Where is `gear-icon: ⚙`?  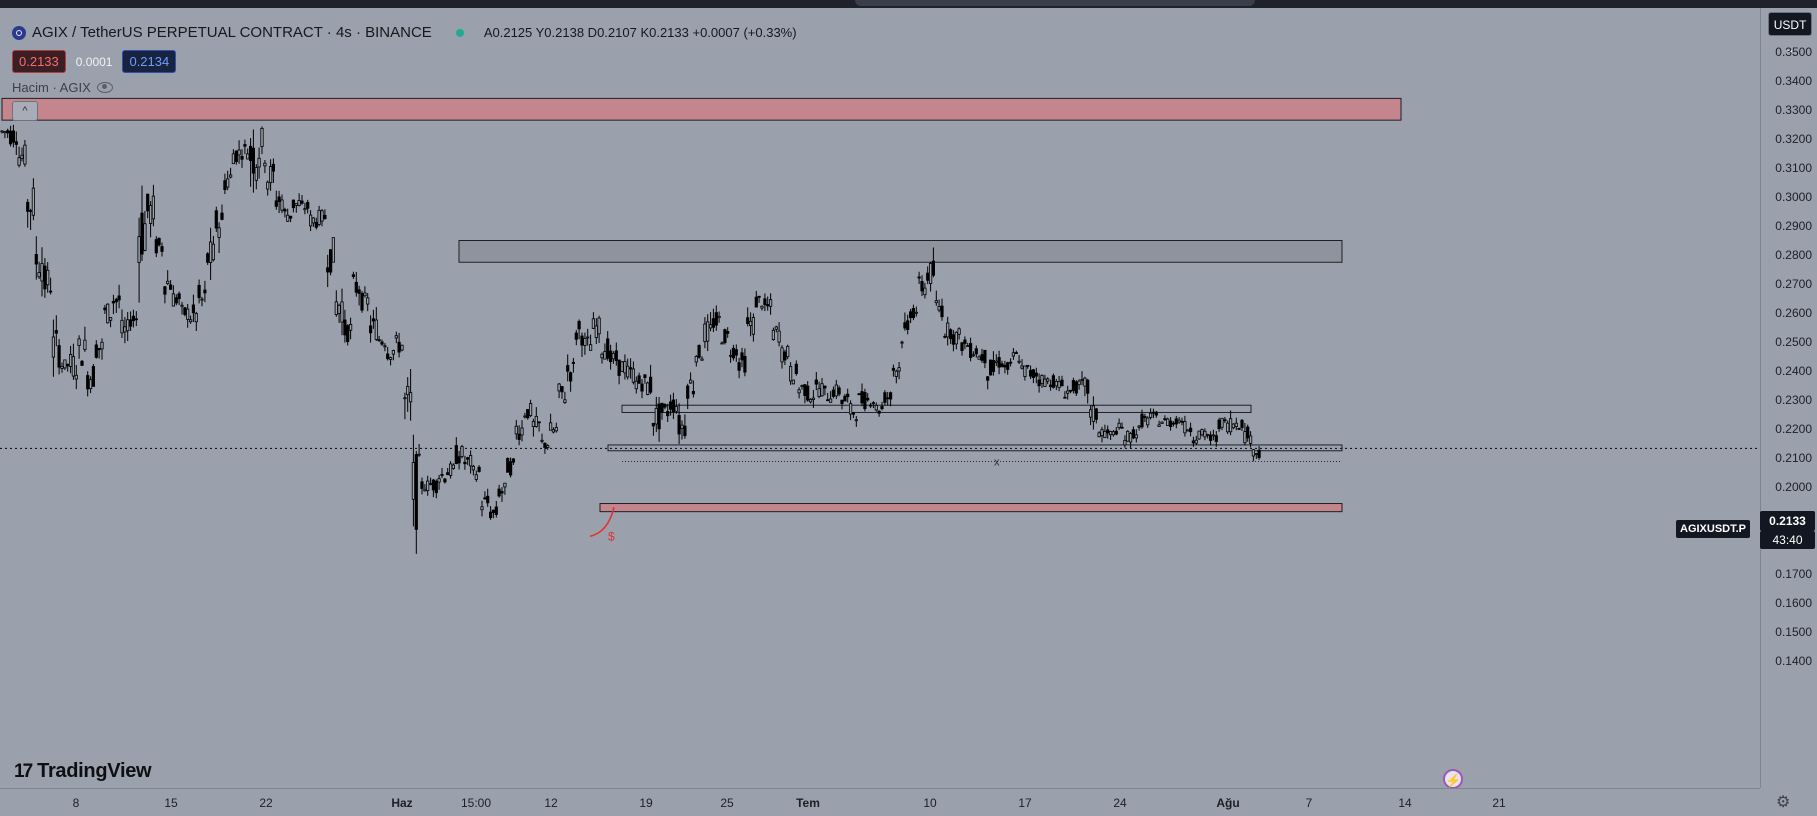
gear-icon: ⚙ is located at coordinates (1783, 802).